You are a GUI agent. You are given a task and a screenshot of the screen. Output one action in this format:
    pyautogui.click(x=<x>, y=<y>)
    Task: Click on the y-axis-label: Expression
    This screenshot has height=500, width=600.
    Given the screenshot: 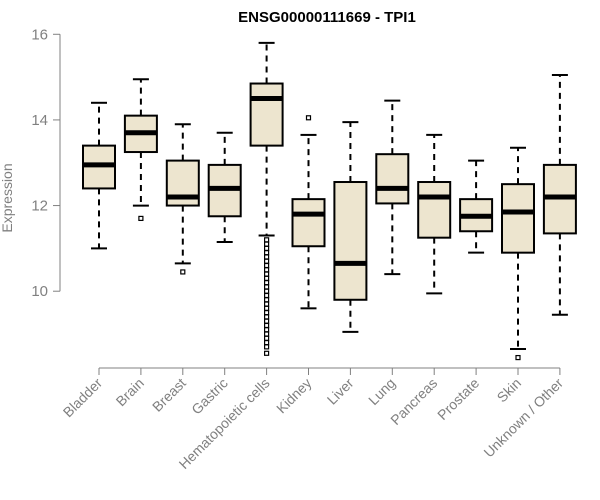 What is the action you would take?
    pyautogui.click(x=7, y=197)
    